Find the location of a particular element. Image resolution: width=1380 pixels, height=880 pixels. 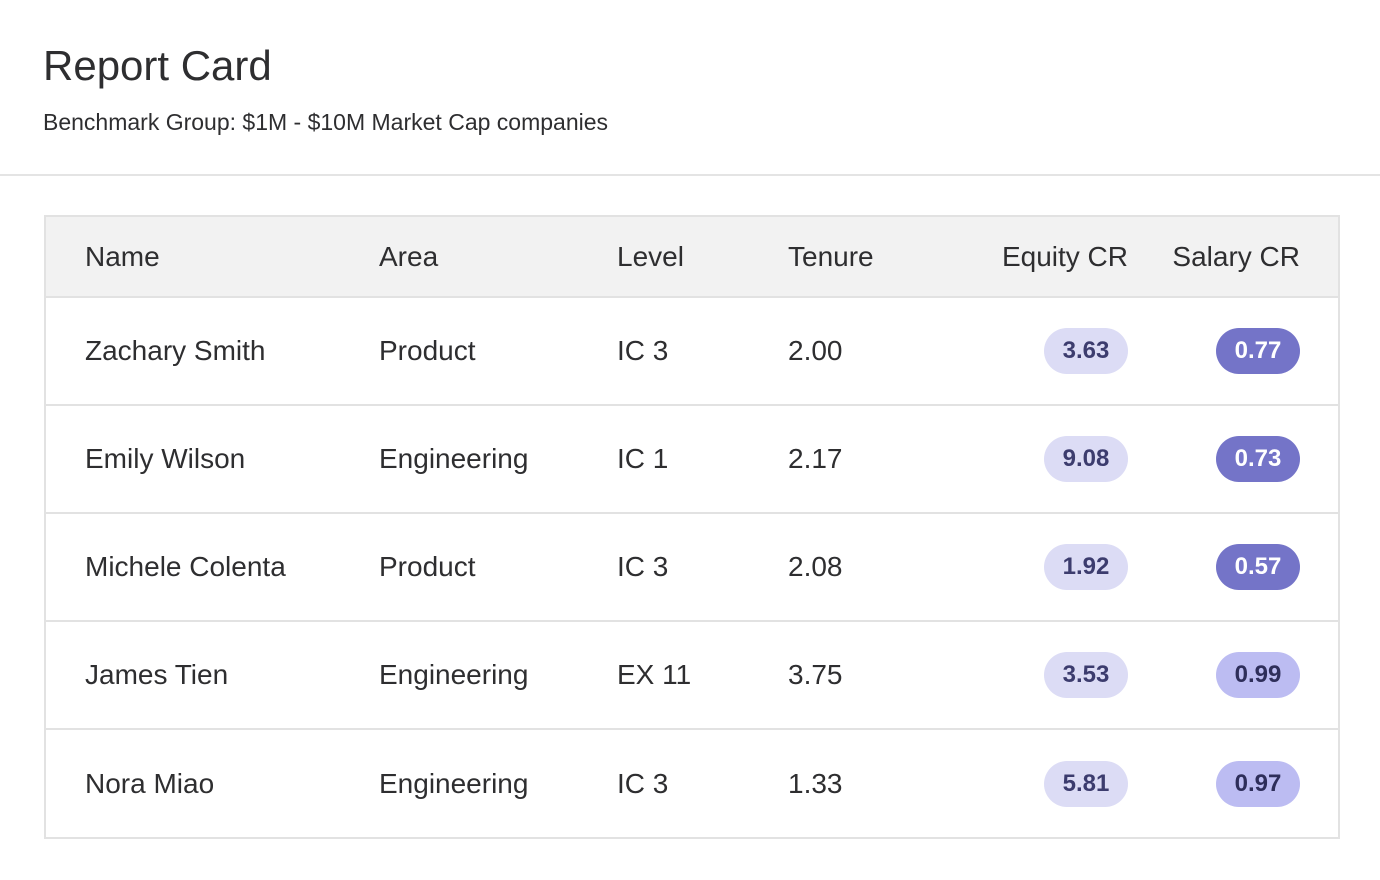

column-header-tenure: Tenure is located at coordinates (831, 256).